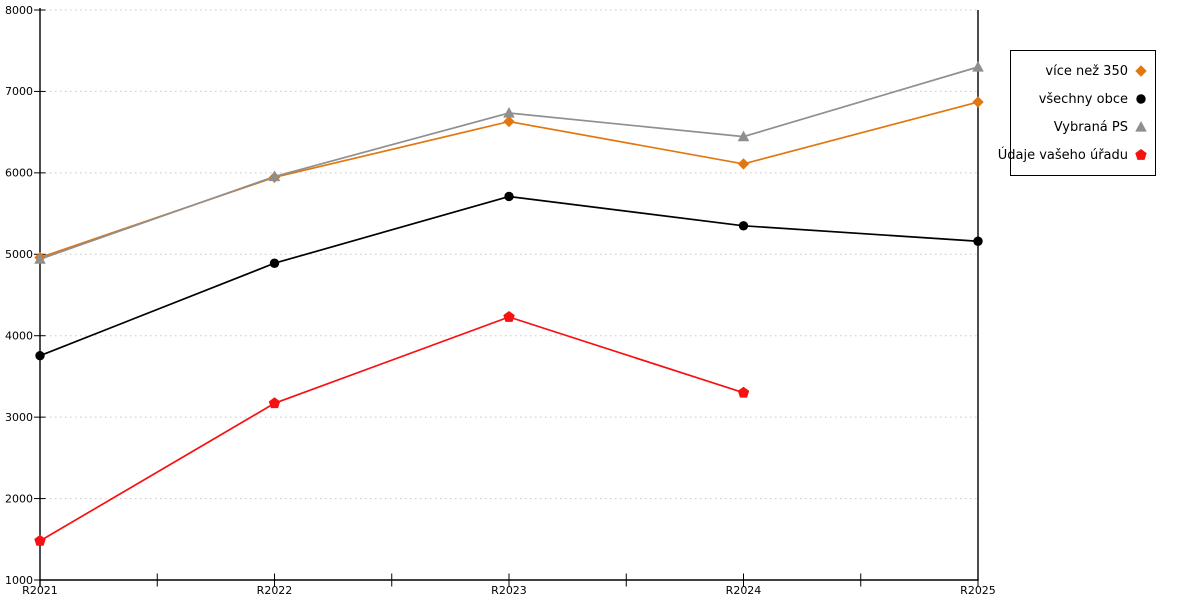  I want to click on pentagon-marker-canvas, so click(1141, 154).